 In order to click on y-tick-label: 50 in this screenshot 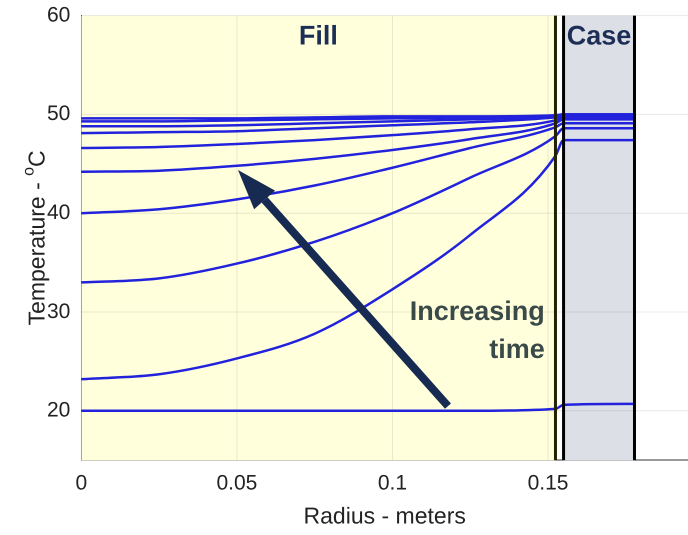, I will do `click(58, 114)`.